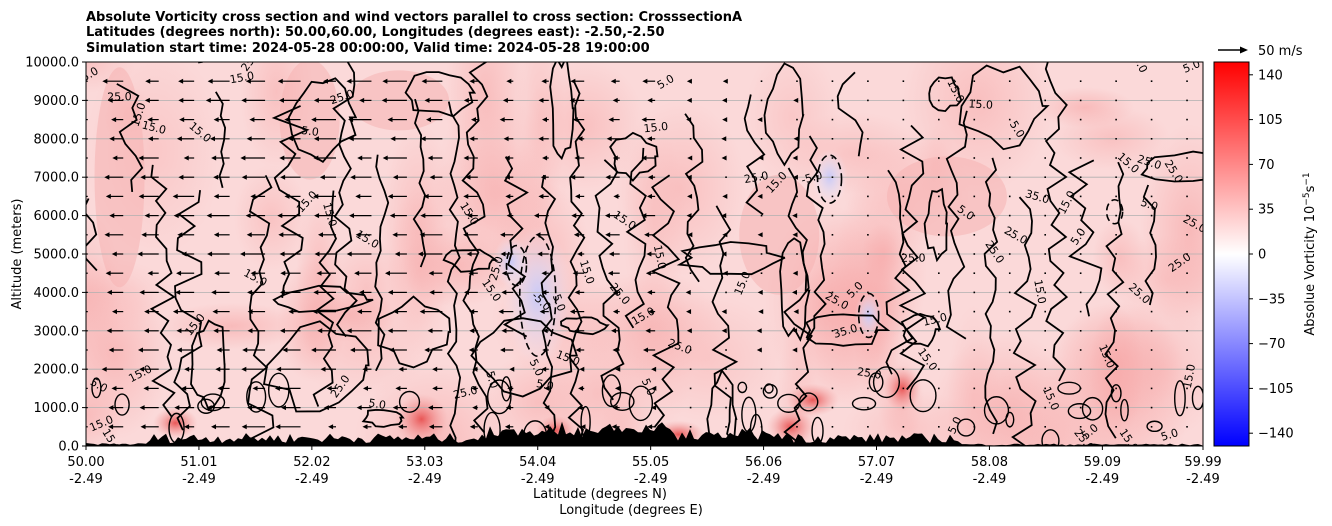 The height and width of the screenshot is (526, 1332). I want to click on y-tick-label: 4000.0, so click(57, 293).